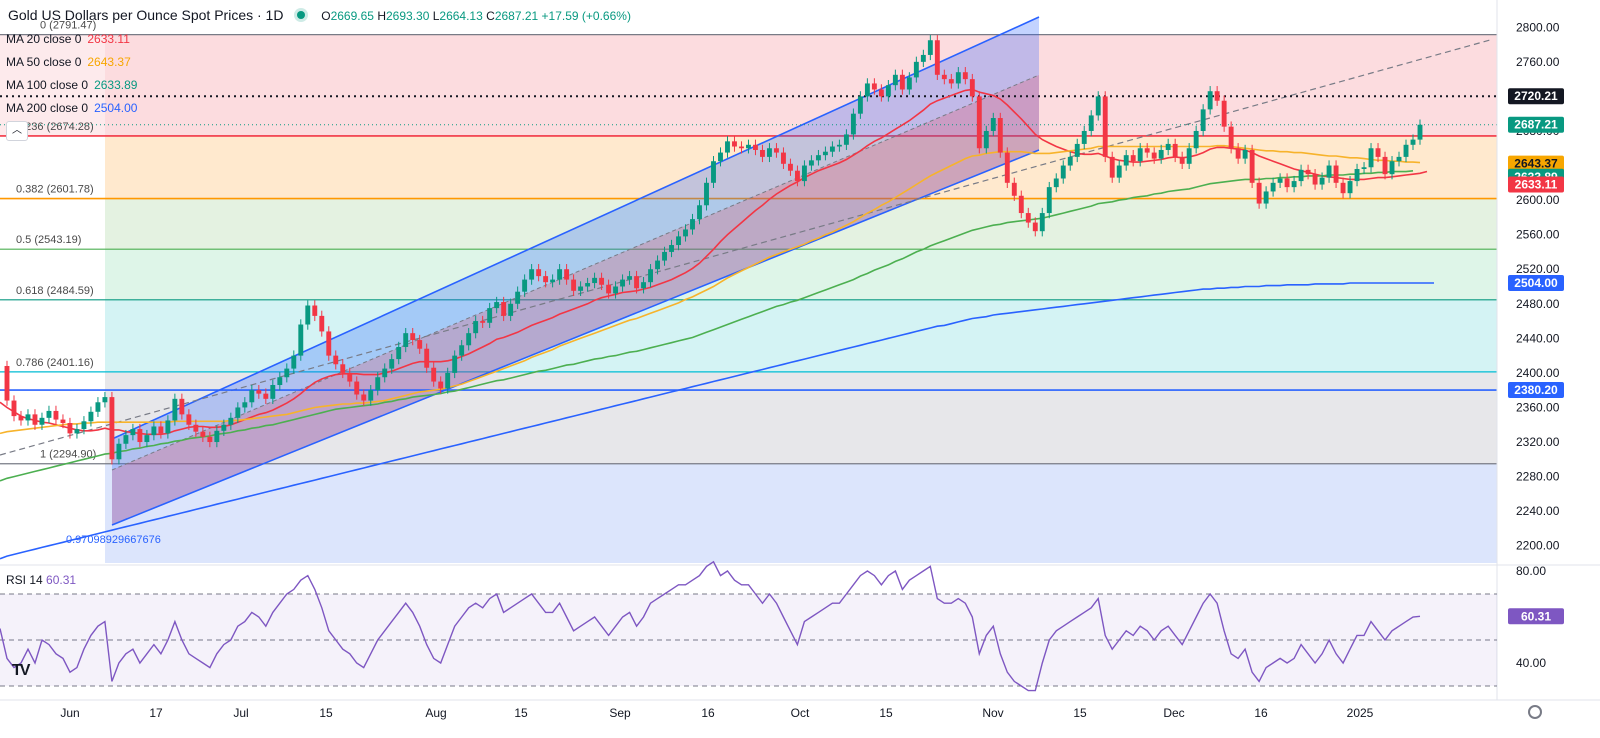 The width and height of the screenshot is (1600, 738). What do you see at coordinates (72, 85) in the screenshot?
I see `ma100-legend: MA 100 close 0 2633.89` at bounding box center [72, 85].